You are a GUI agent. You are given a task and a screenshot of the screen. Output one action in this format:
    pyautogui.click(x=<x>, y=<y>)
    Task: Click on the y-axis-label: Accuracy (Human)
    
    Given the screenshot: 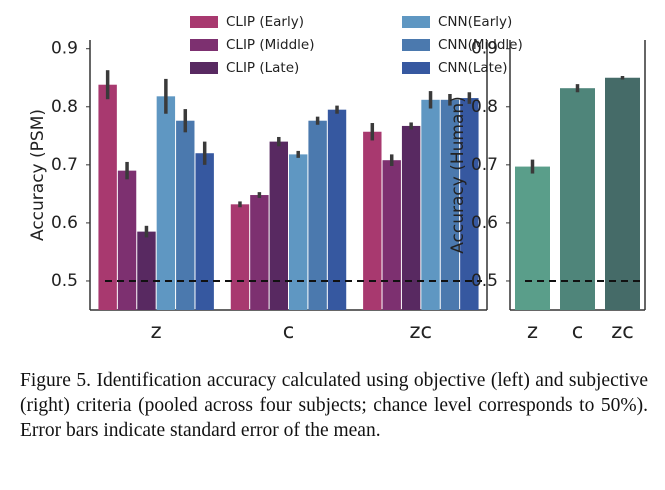 What is the action you would take?
    pyautogui.click(x=458, y=175)
    